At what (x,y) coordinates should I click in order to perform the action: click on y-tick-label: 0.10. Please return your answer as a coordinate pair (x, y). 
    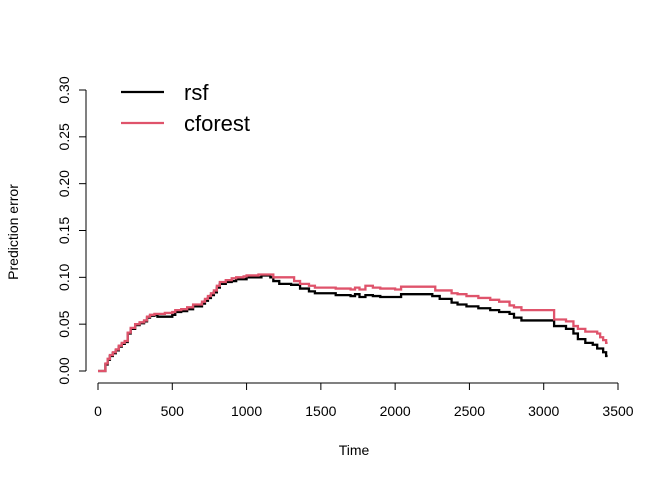
    Looking at the image, I should click on (64, 276).